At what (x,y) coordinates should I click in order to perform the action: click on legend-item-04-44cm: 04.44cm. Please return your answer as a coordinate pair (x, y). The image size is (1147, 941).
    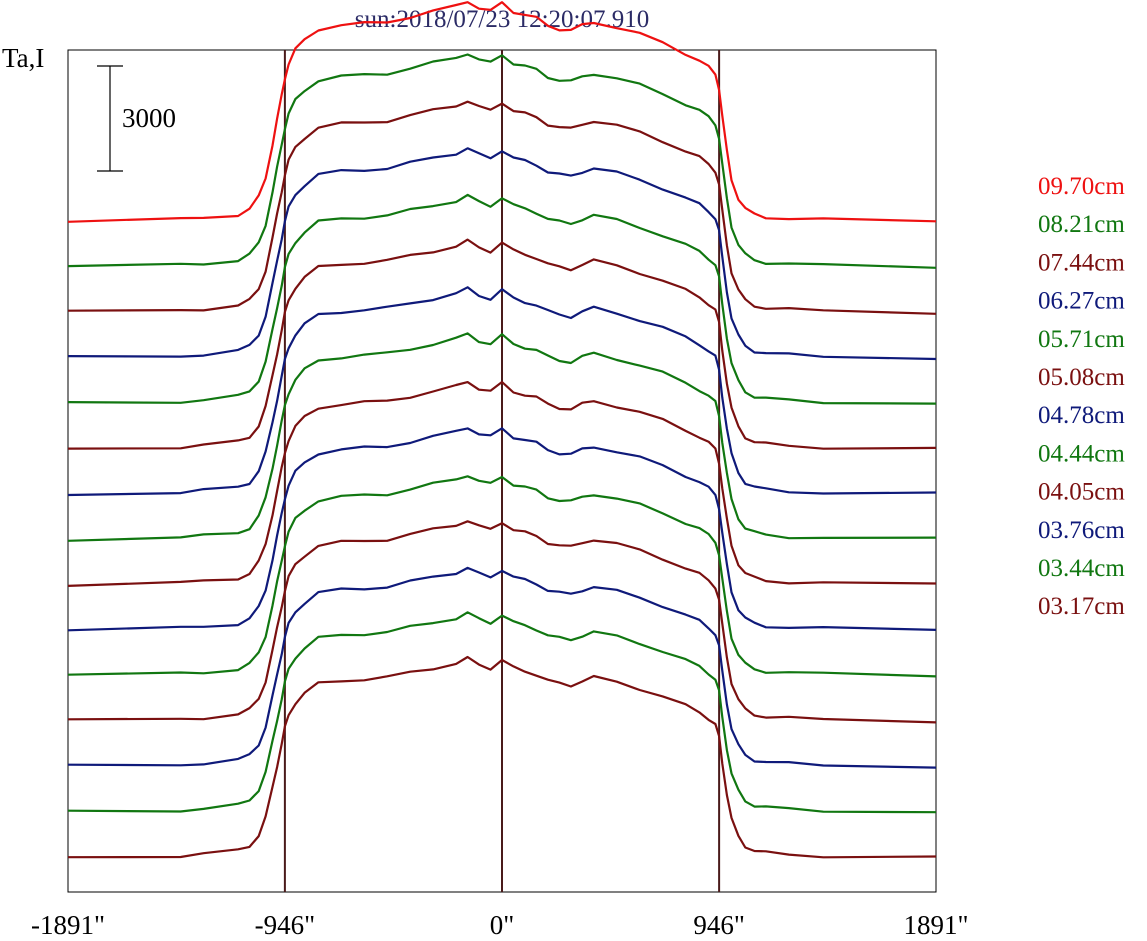
    Looking at the image, I should click on (1081, 453).